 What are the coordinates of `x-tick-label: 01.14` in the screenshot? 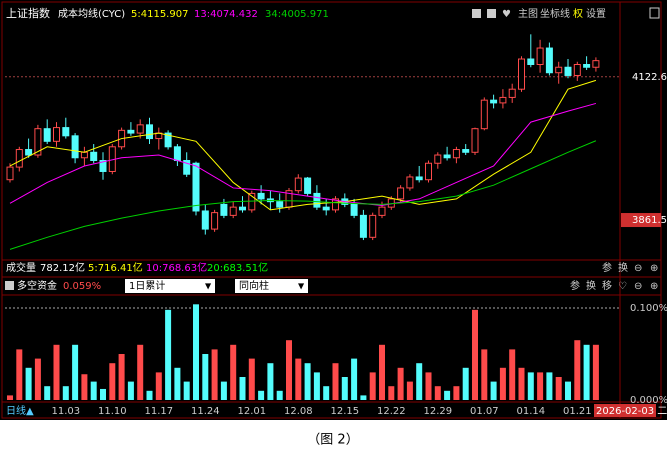 It's located at (530, 411).